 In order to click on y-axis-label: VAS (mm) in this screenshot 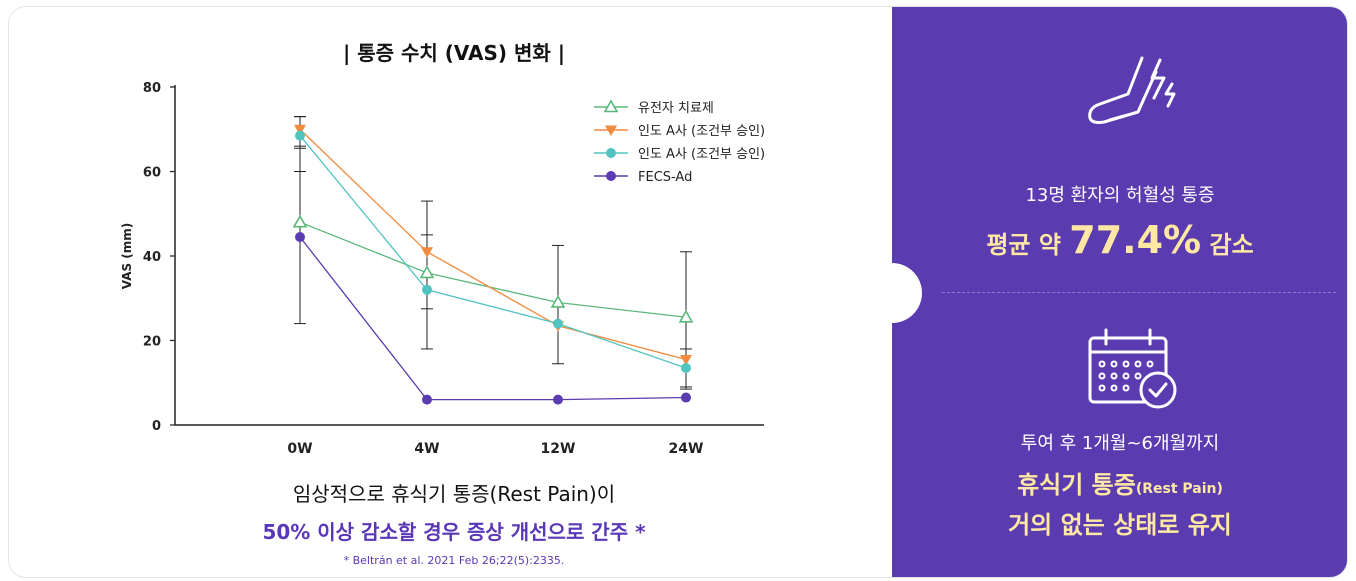, I will do `click(127, 256)`.